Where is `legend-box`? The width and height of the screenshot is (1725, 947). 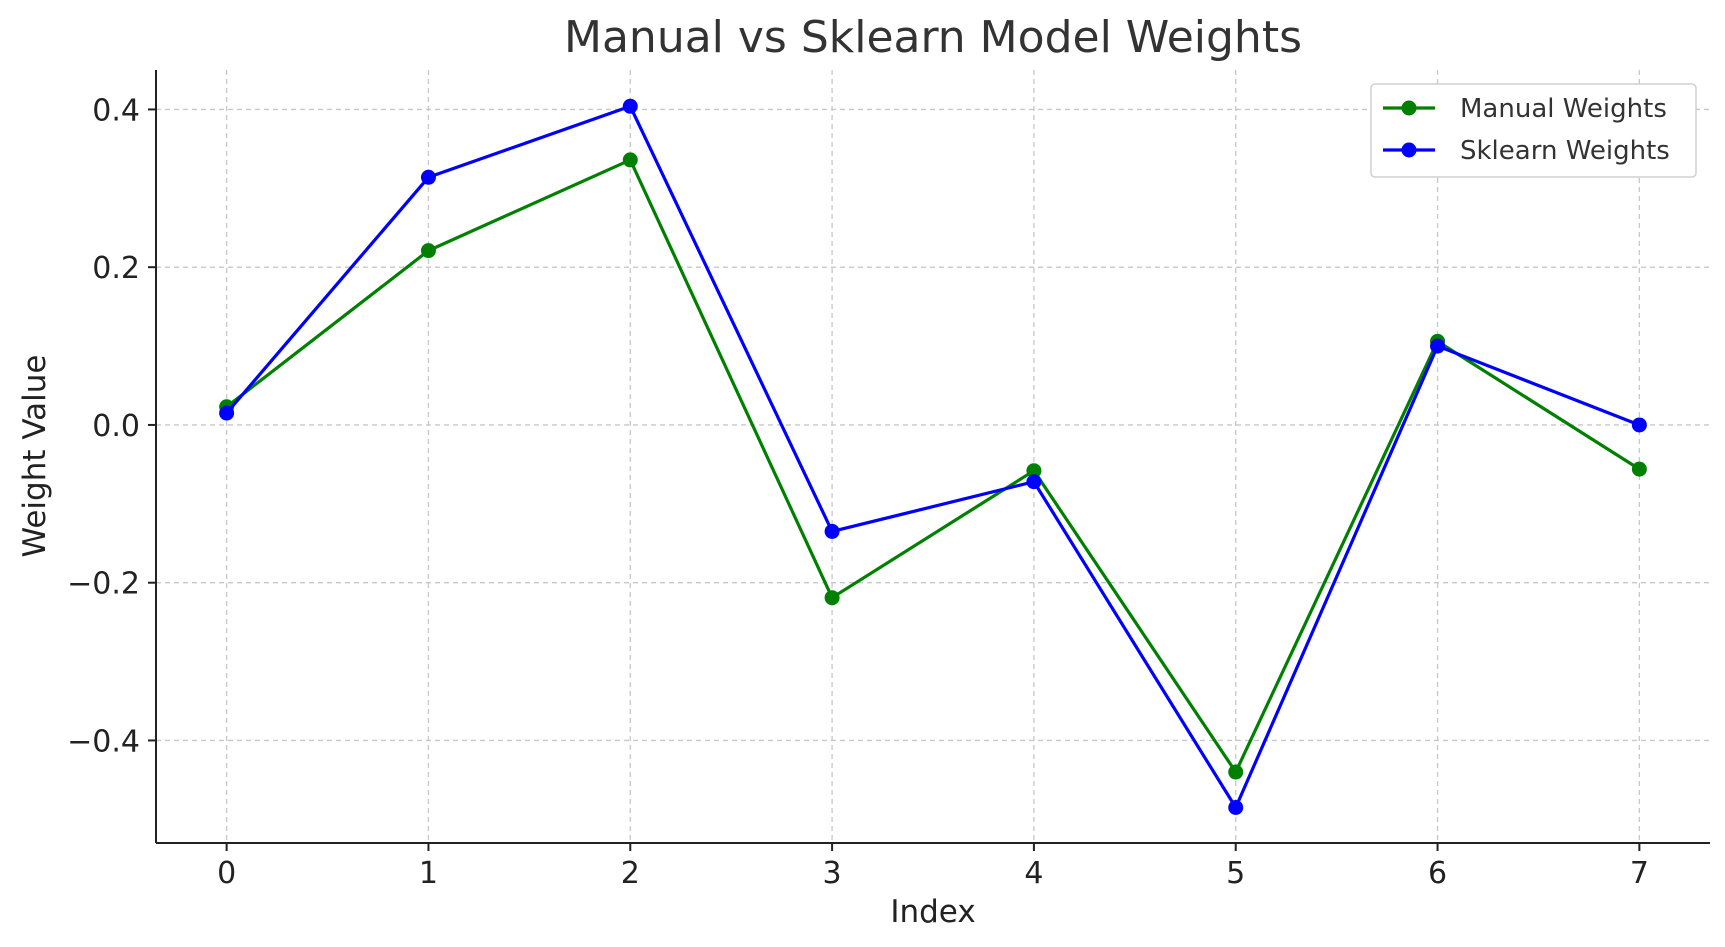
legend-box is located at coordinates (1533, 130).